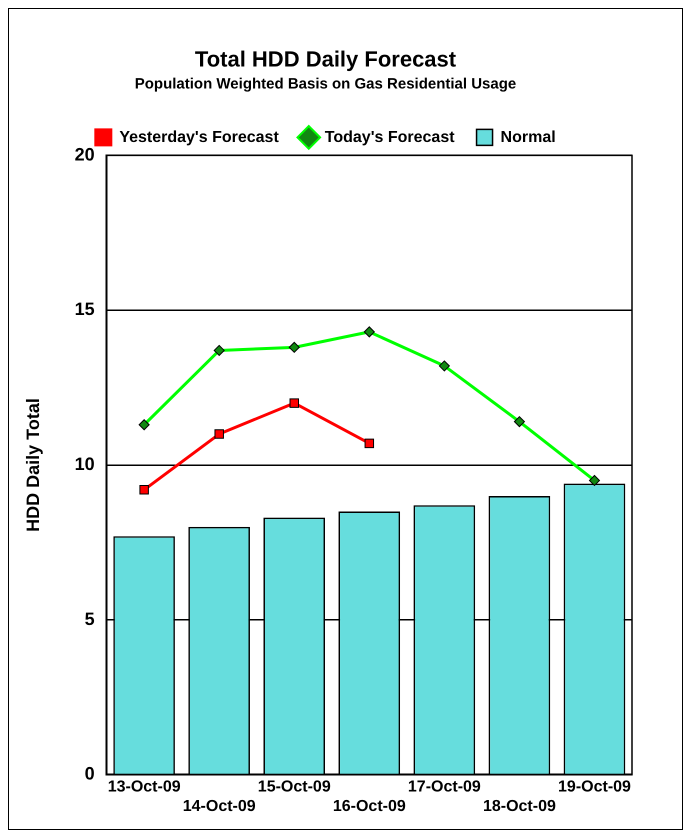 The width and height of the screenshot is (691, 838). I want to click on x-tick-label: 14-Oct-09, so click(219, 806).